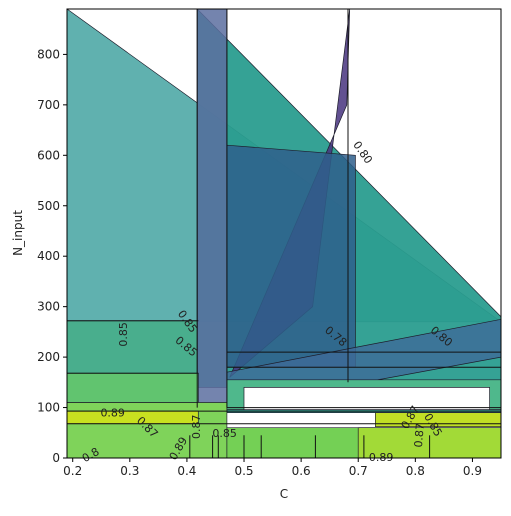  I want to click on contour-label-1: 0.85, so click(123, 334).